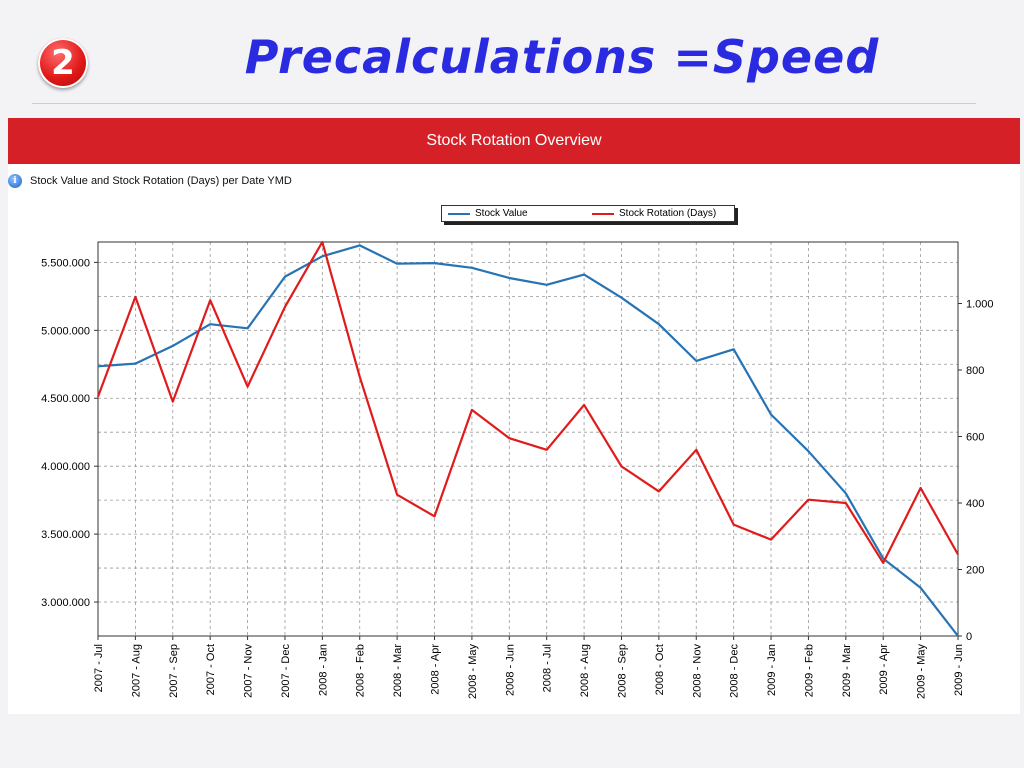  What do you see at coordinates (562, 57) in the screenshot?
I see `slide-title: Precalculations =Speed` at bounding box center [562, 57].